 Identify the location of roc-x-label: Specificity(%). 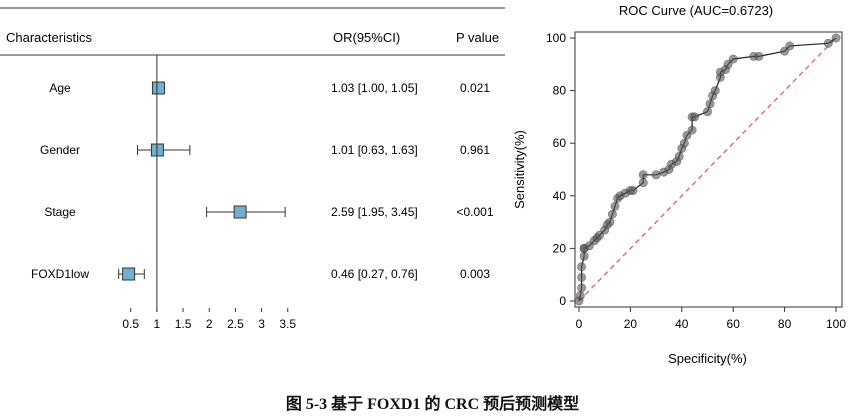
(707, 358).